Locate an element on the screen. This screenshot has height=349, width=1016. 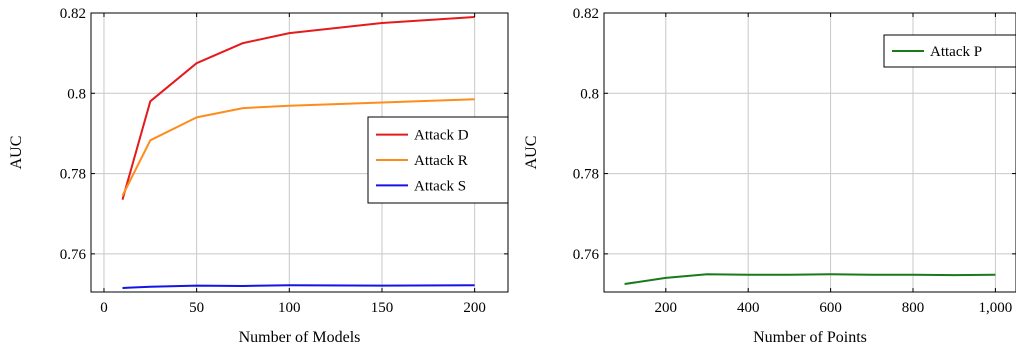
legend: Attack P is located at coordinates (949, 51).